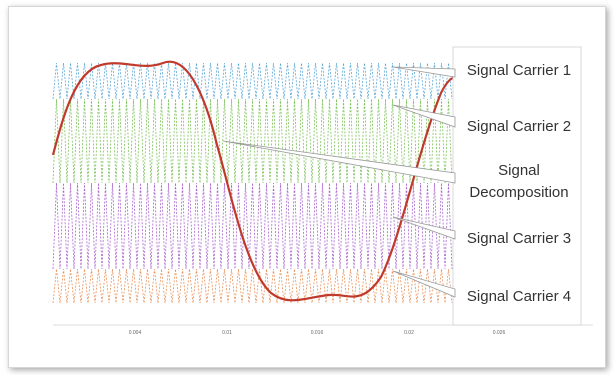  What do you see at coordinates (339, 162) in the screenshot?
I see `callout-pointer-decomposition` at bounding box center [339, 162].